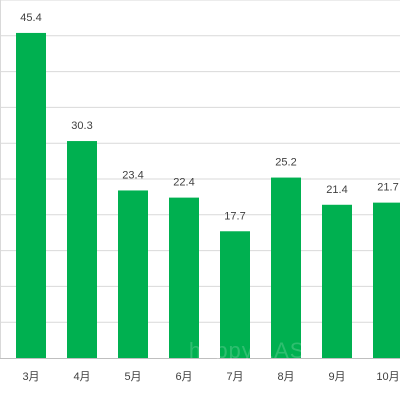 The width and height of the screenshot is (400, 405). I want to click on data-label-6: 25.2, so click(285, 163).